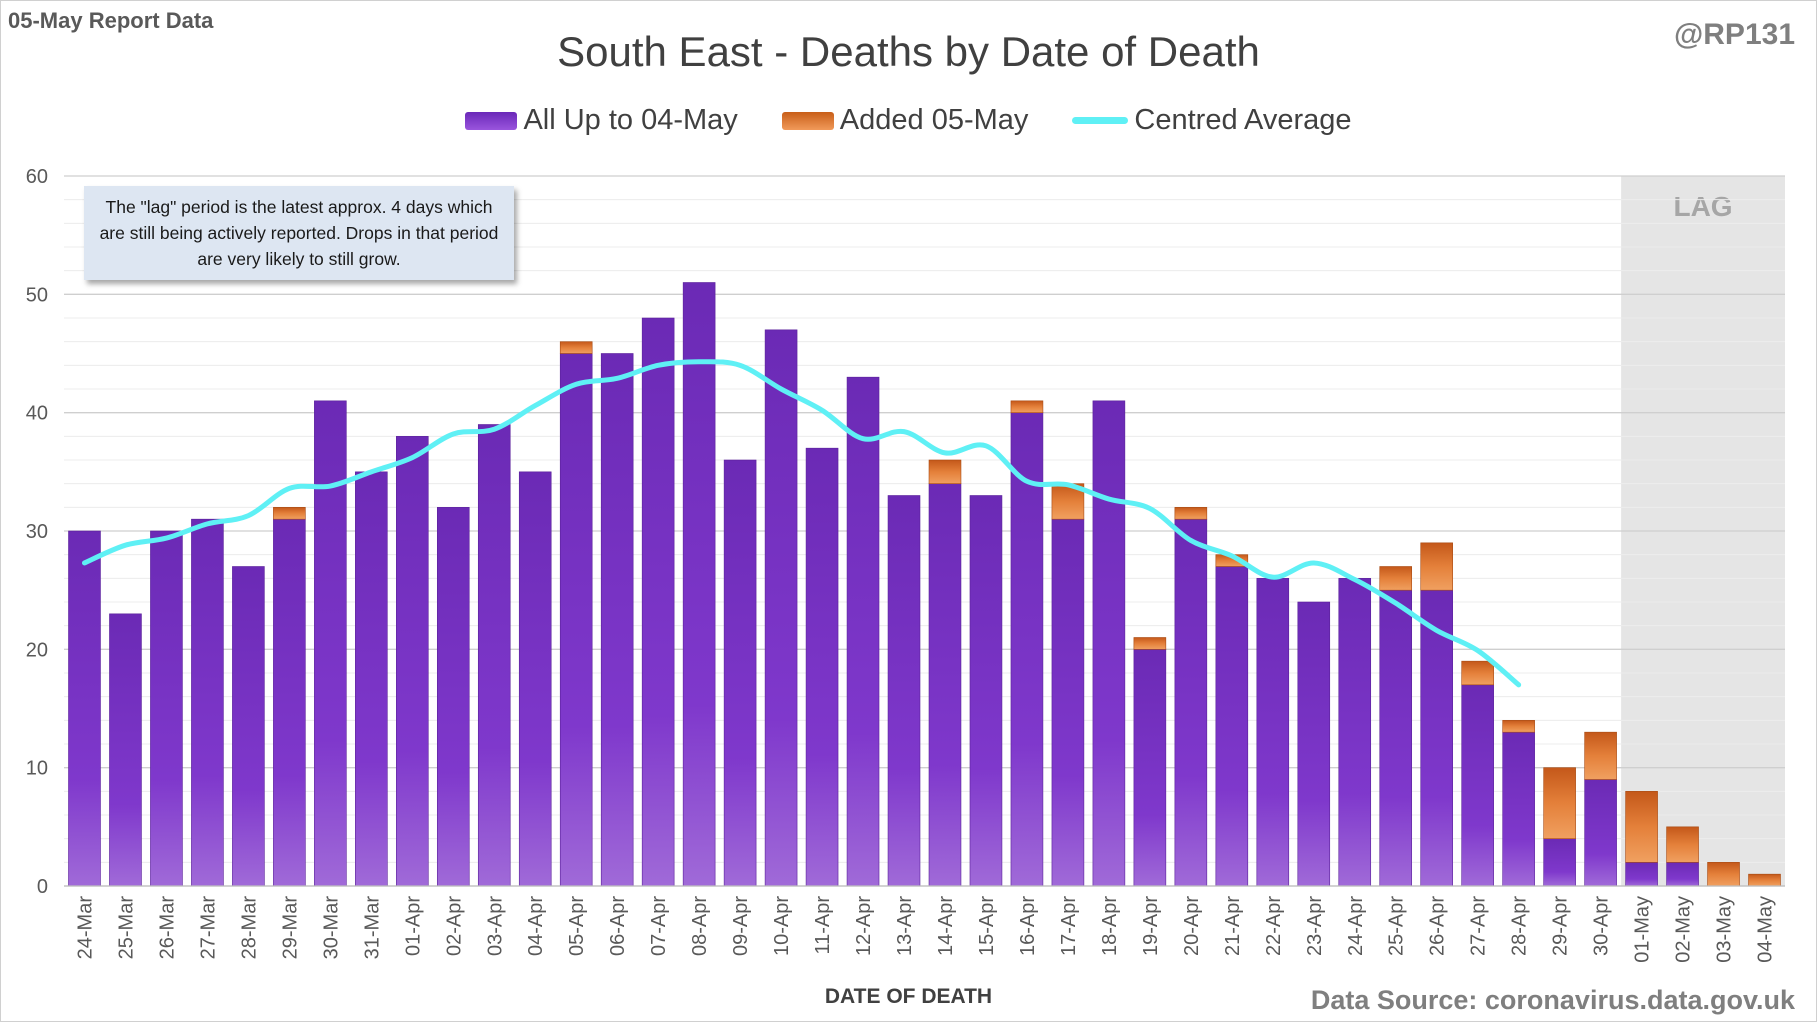  What do you see at coordinates (37, 177) in the screenshot?
I see `y-tick-label: 60` at bounding box center [37, 177].